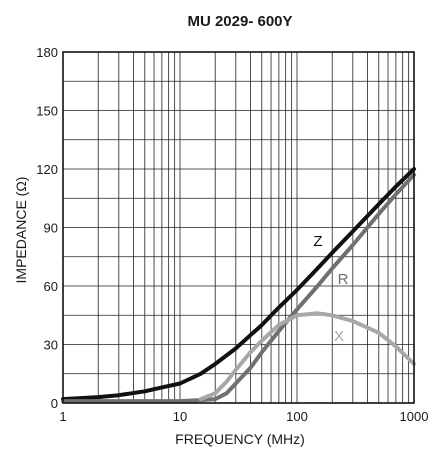 The height and width of the screenshot is (450, 428). What do you see at coordinates (180, 416) in the screenshot?
I see `x-tick-label: 10` at bounding box center [180, 416].